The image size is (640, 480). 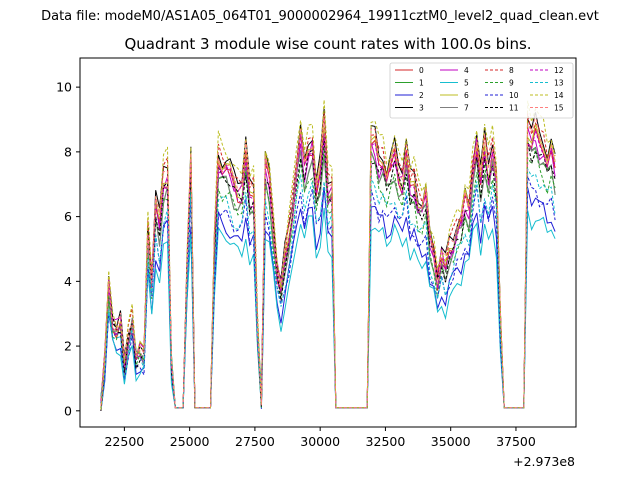 I want to click on y-tick-label: 6, so click(x=68, y=216).